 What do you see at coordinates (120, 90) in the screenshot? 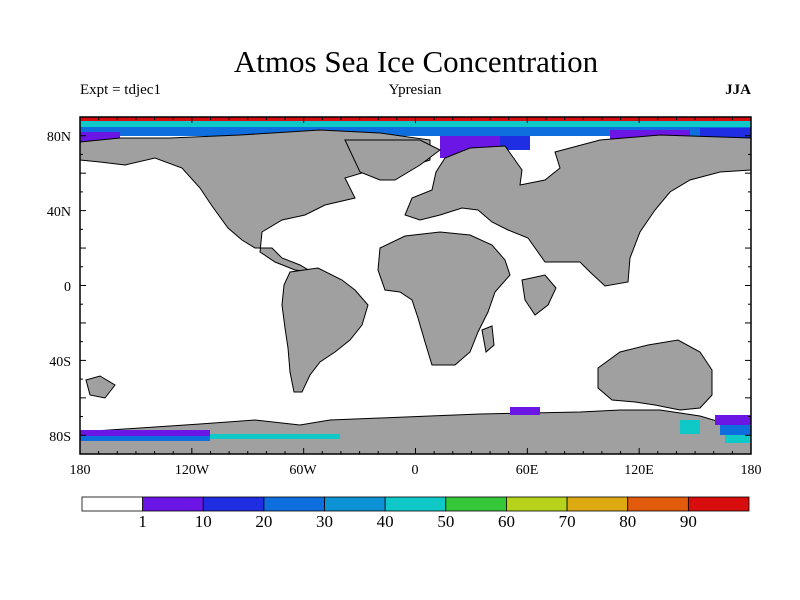
I see `experiment-label: Expt = tdjec1` at bounding box center [120, 90].